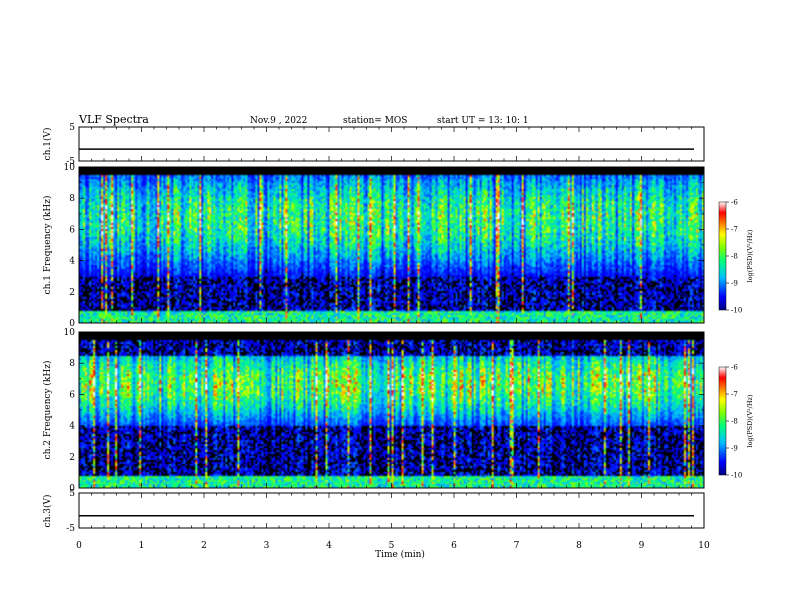 The image size is (792, 612). What do you see at coordinates (392, 546) in the screenshot?
I see `x-tick-label: 5` at bounding box center [392, 546].